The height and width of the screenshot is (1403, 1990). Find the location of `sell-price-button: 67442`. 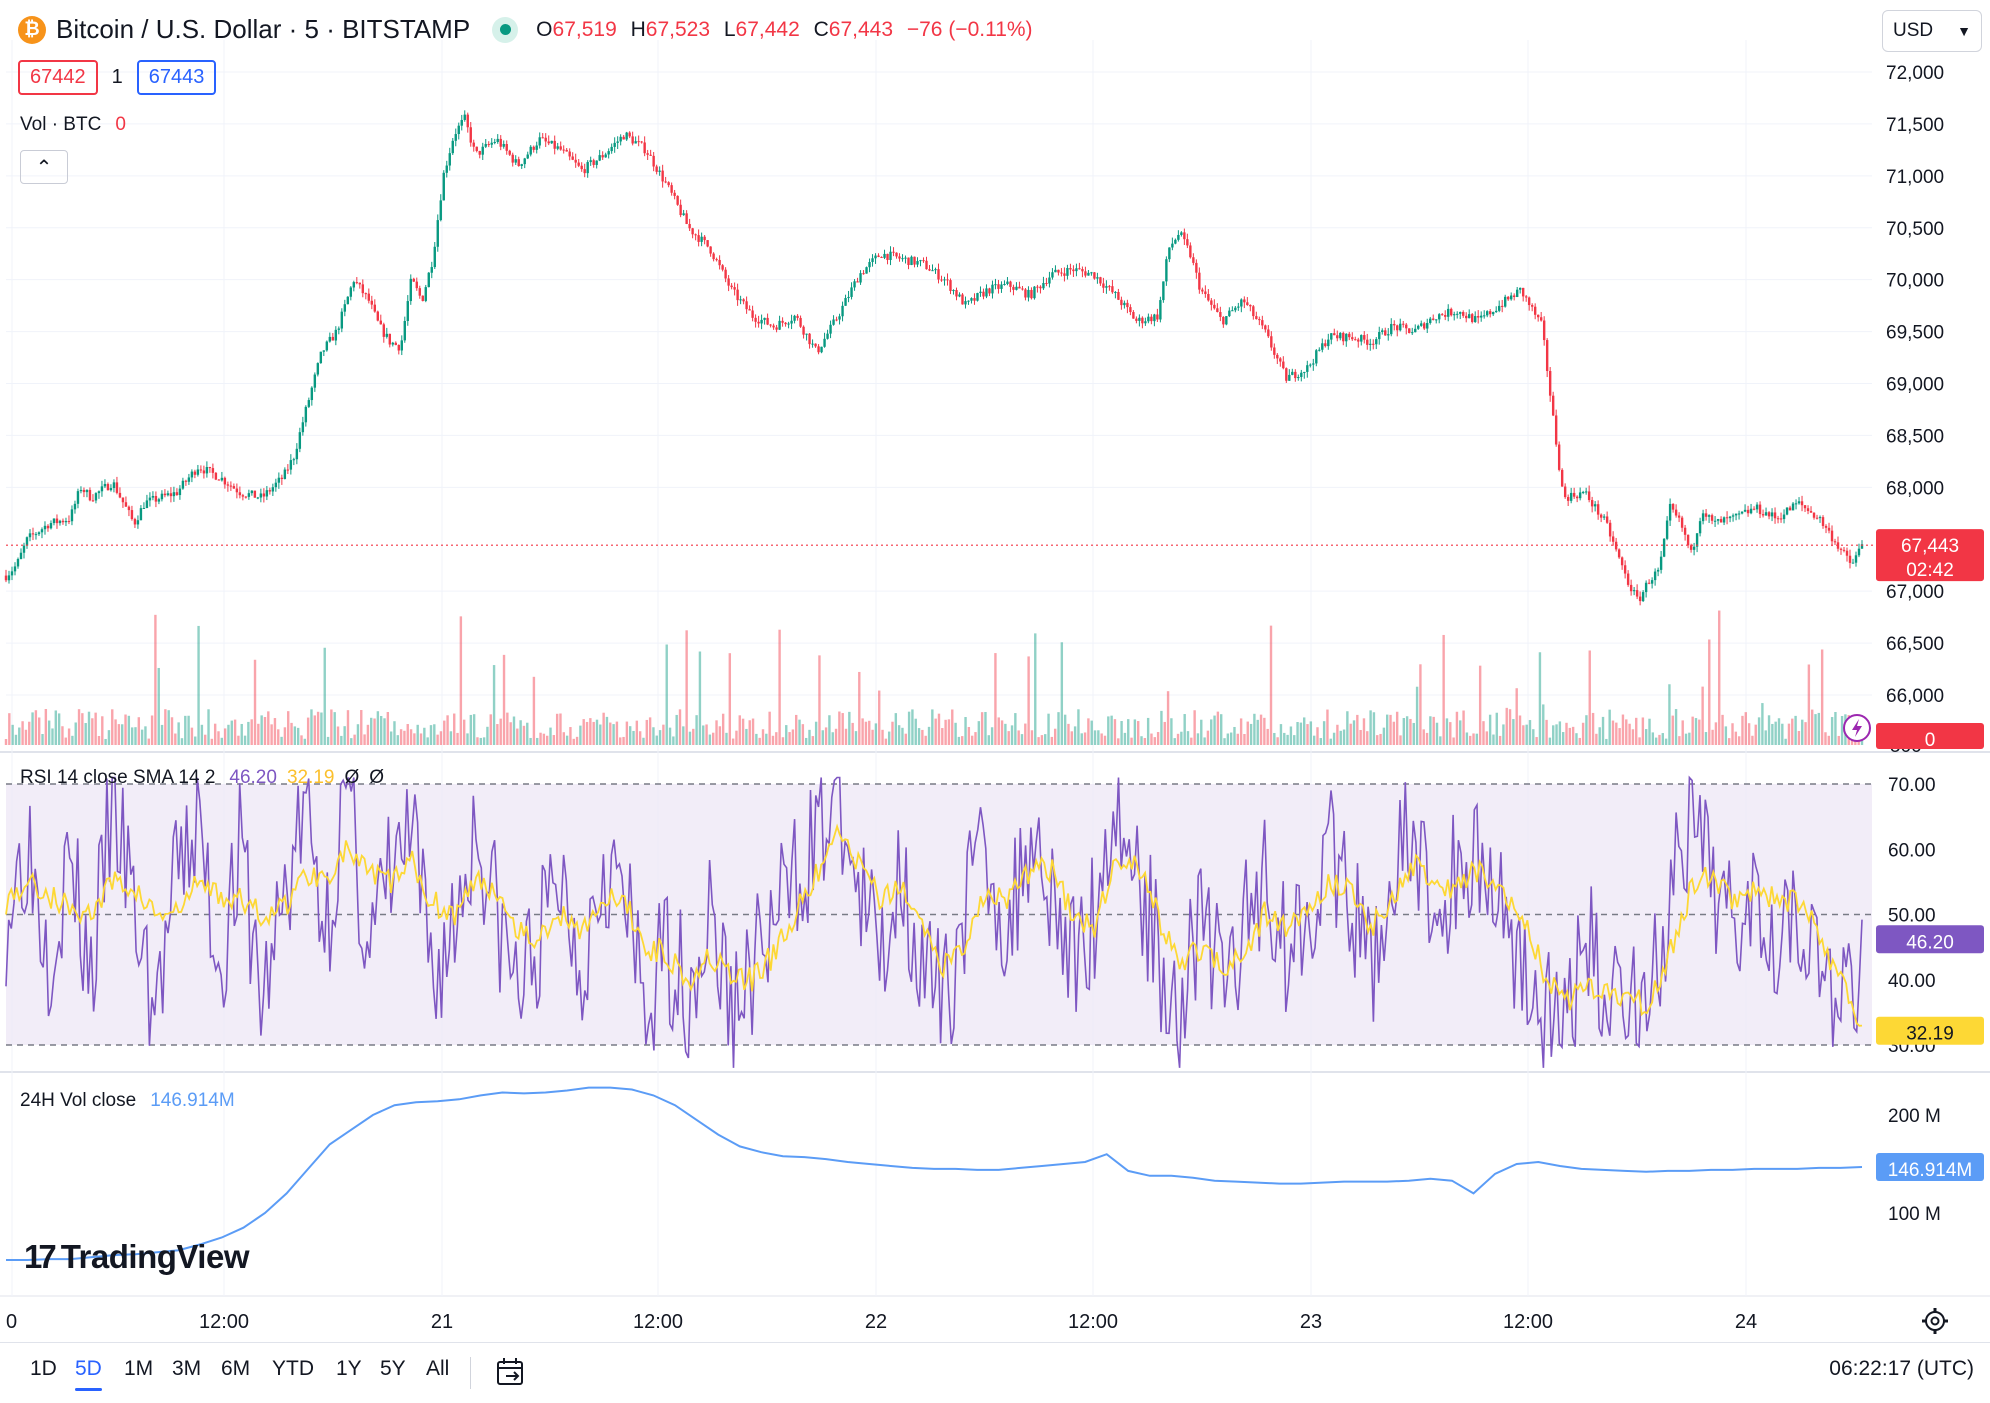

sell-price-button: 67442 is located at coordinates (58, 77).